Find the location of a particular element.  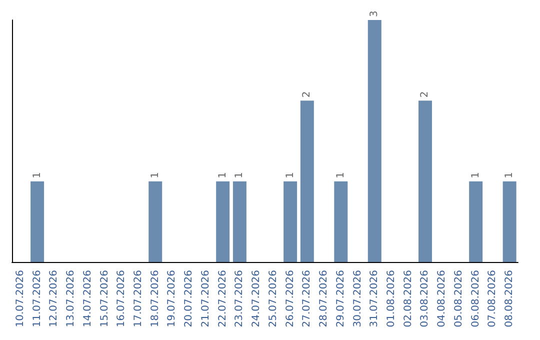

x-tick-label: 26.07.2026 is located at coordinates (290, 299).